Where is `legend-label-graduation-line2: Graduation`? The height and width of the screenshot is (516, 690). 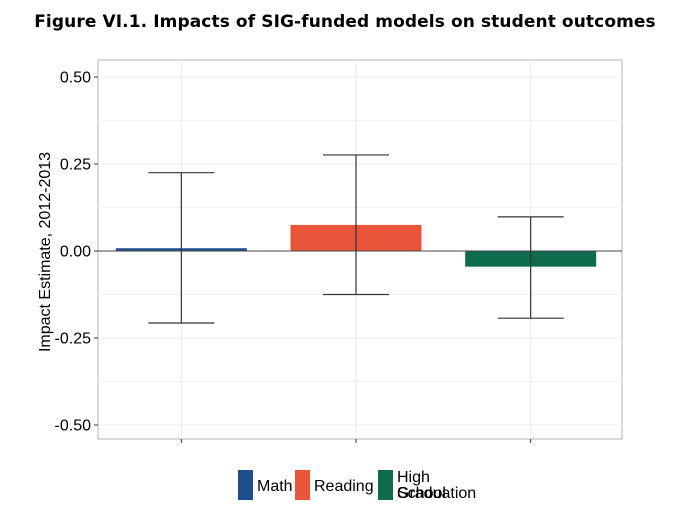 legend-label-graduation-line2: Graduation is located at coordinates (437, 493).